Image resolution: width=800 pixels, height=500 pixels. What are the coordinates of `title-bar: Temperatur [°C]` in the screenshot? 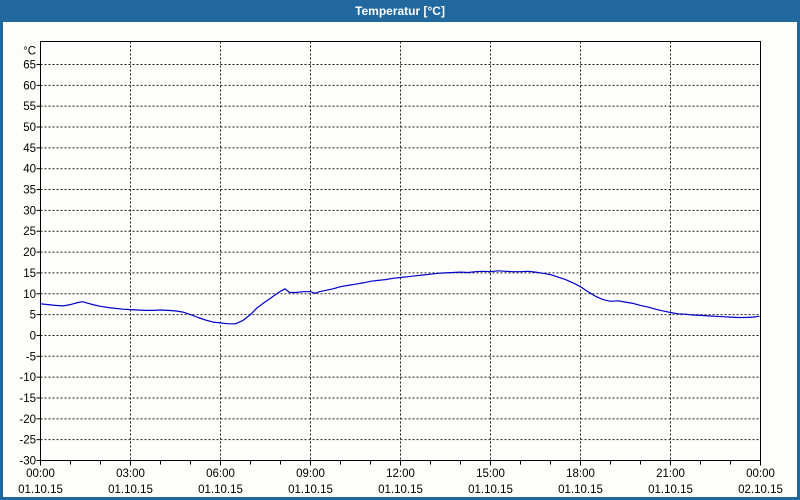 It's located at (400, 11).